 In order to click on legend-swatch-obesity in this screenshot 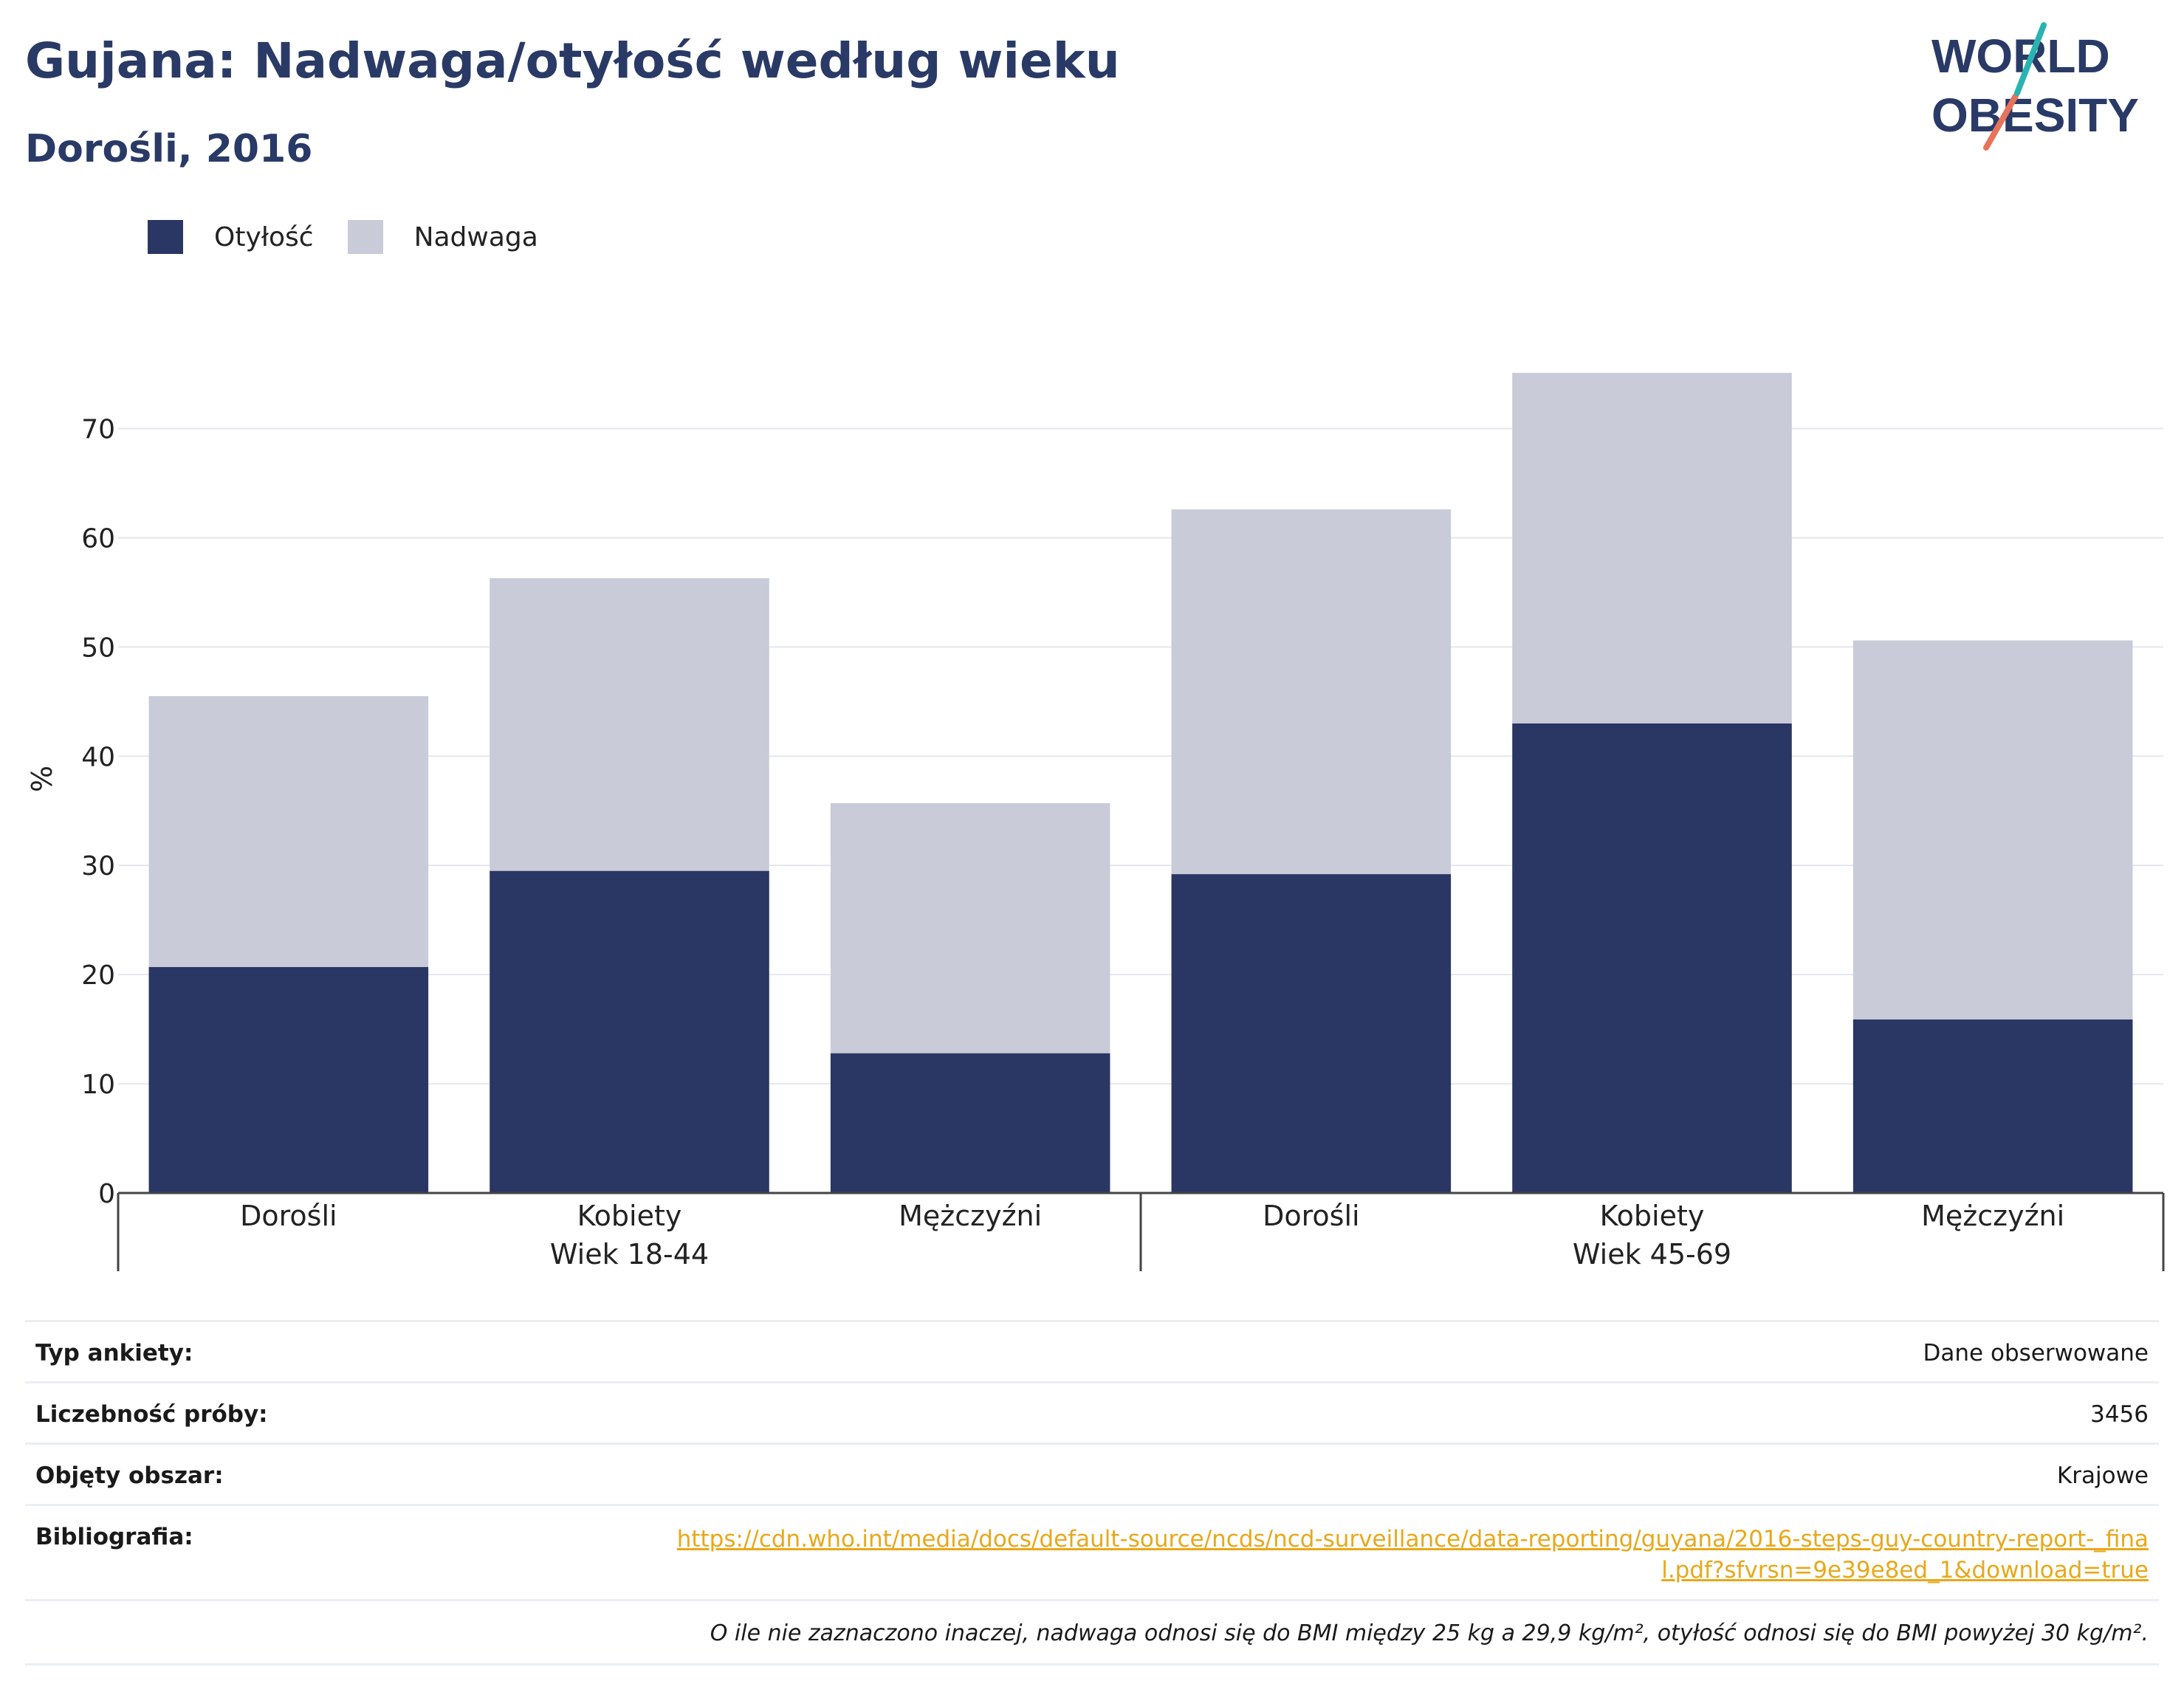, I will do `click(165, 237)`.